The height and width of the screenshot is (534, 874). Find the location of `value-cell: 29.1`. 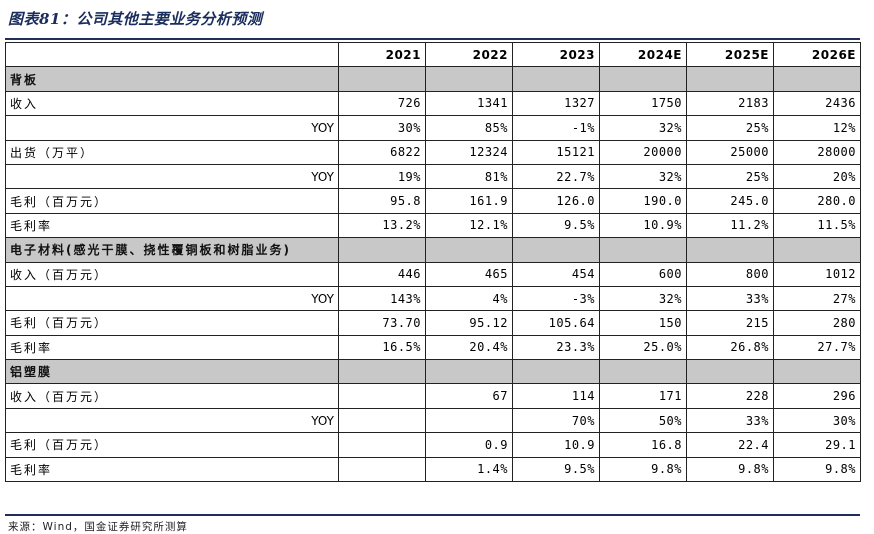

value-cell: 29.1 is located at coordinates (817, 445).